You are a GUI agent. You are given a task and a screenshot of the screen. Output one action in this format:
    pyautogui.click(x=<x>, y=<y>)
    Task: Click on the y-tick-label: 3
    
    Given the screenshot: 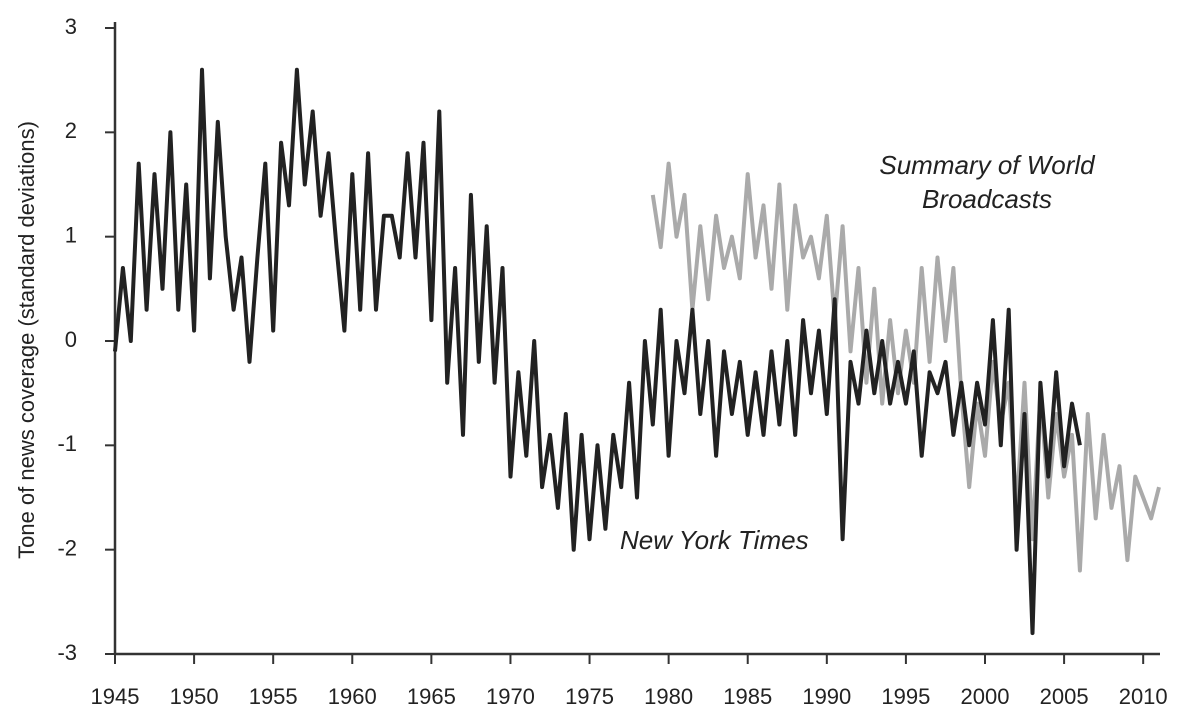 What is the action you would take?
    pyautogui.click(x=71, y=26)
    